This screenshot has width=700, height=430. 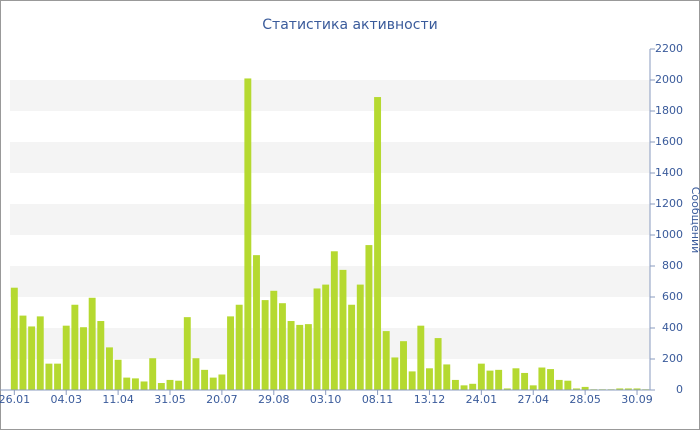 What do you see at coordinates (585, 399) in the screenshot?
I see `x-tick-label: 28.05` at bounding box center [585, 399].